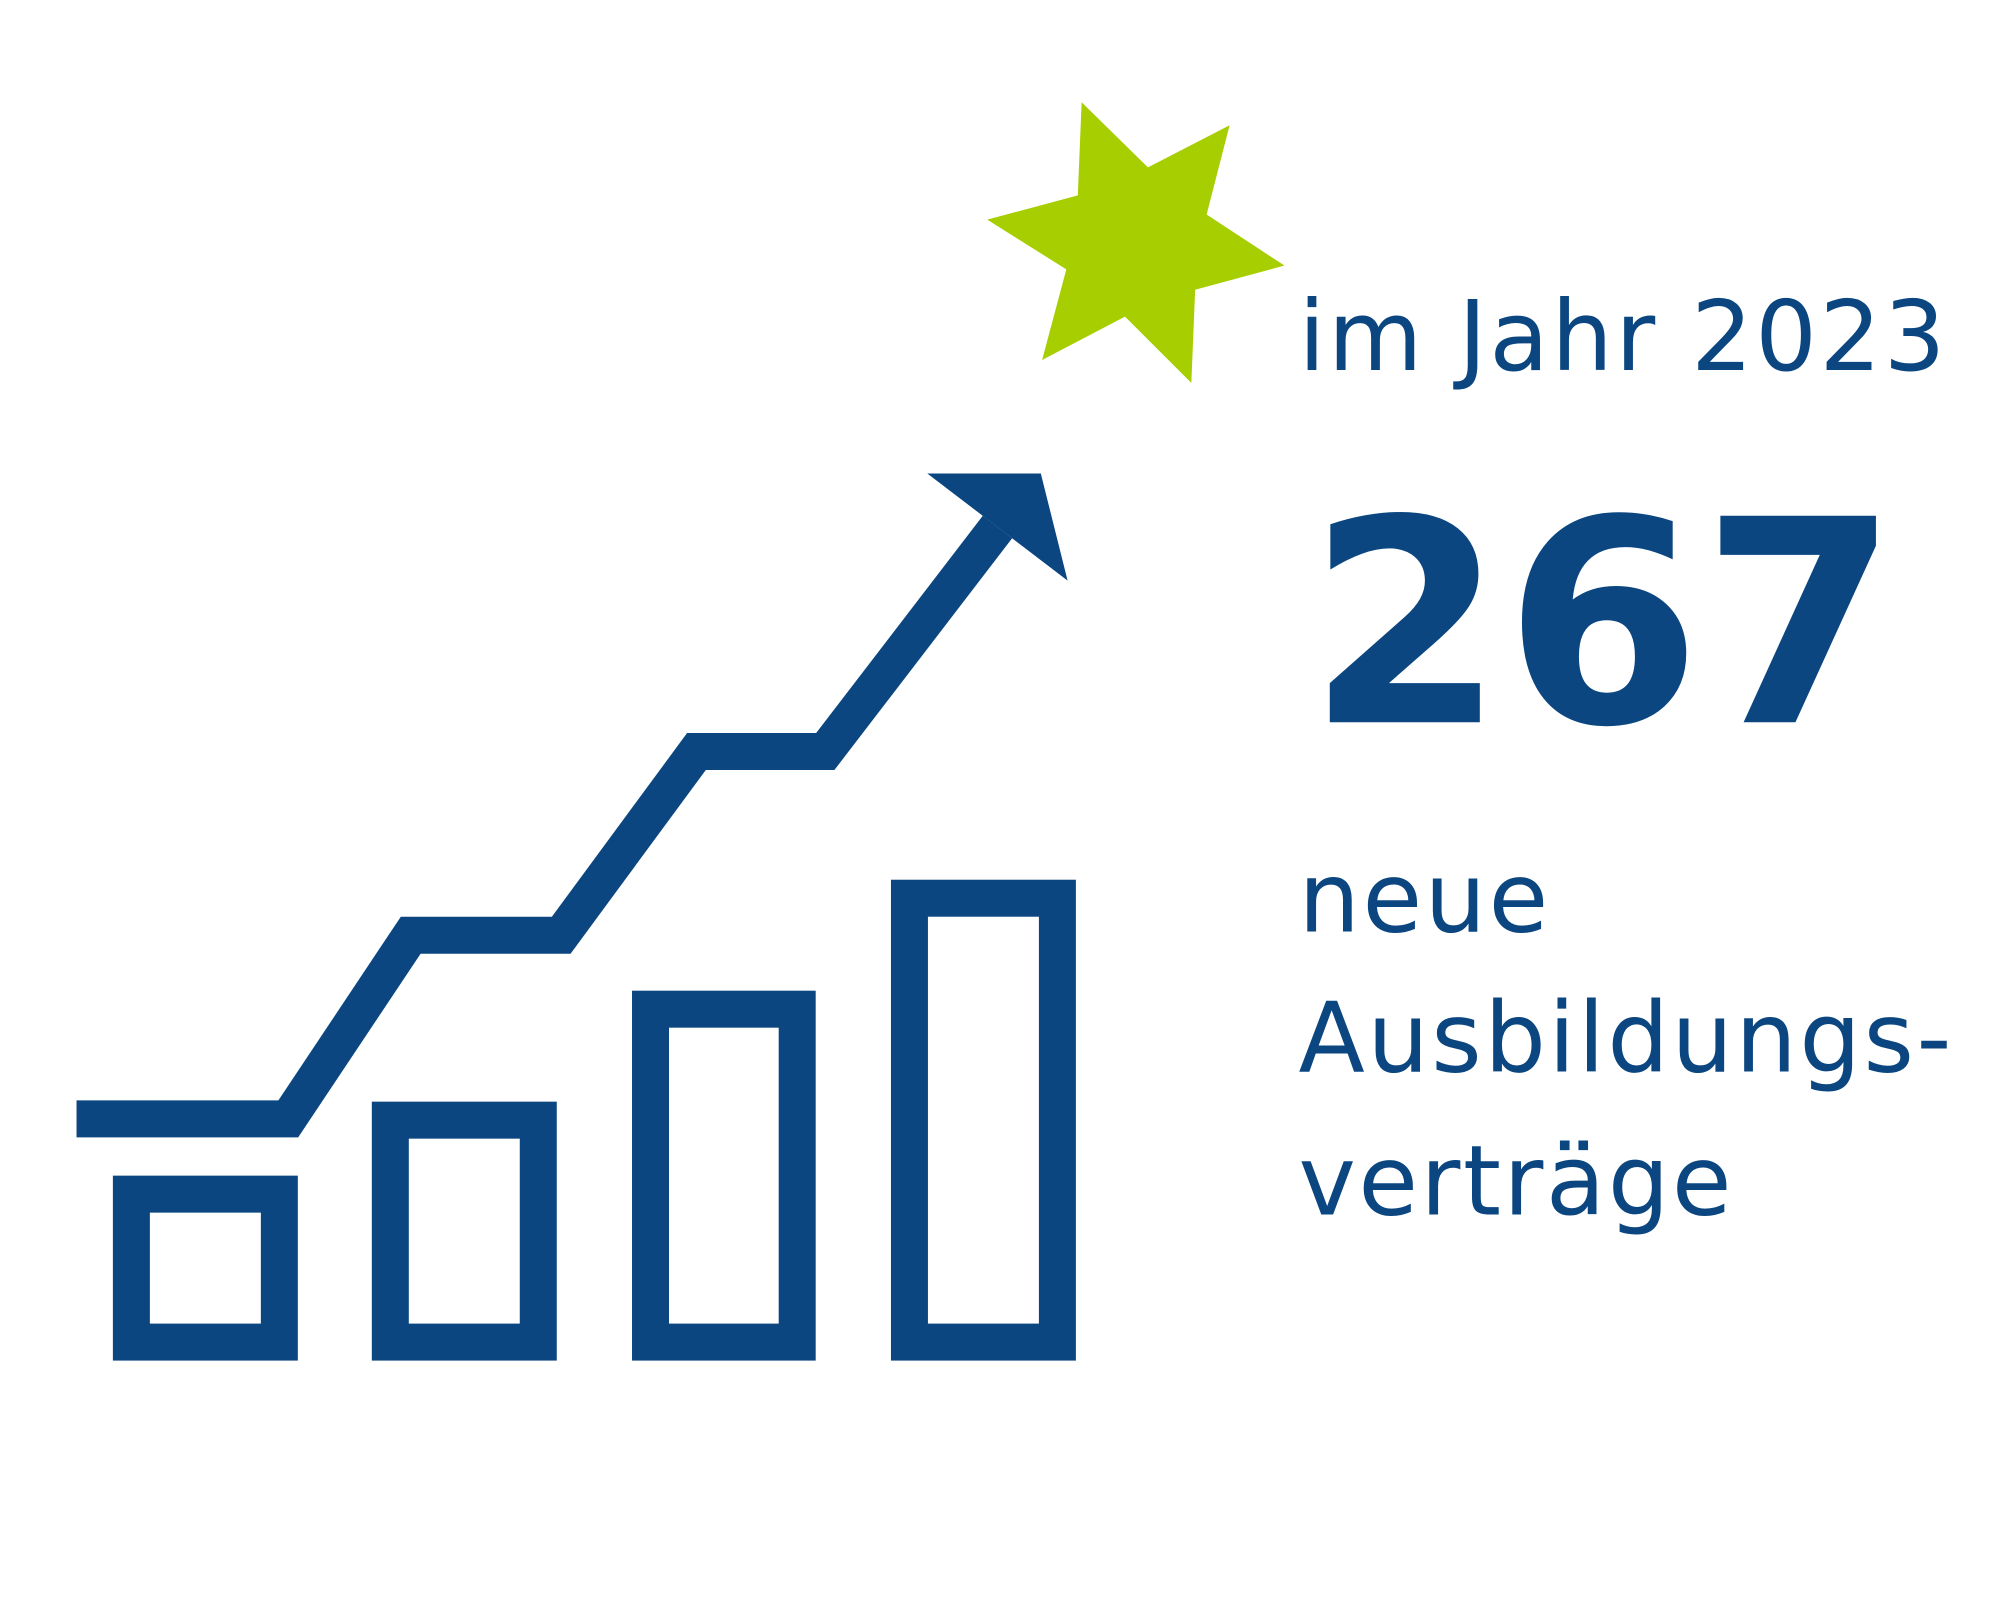  Describe the element at coordinates (1622, 336) in the screenshot. I see `year-text: im Jahr 2023` at that location.